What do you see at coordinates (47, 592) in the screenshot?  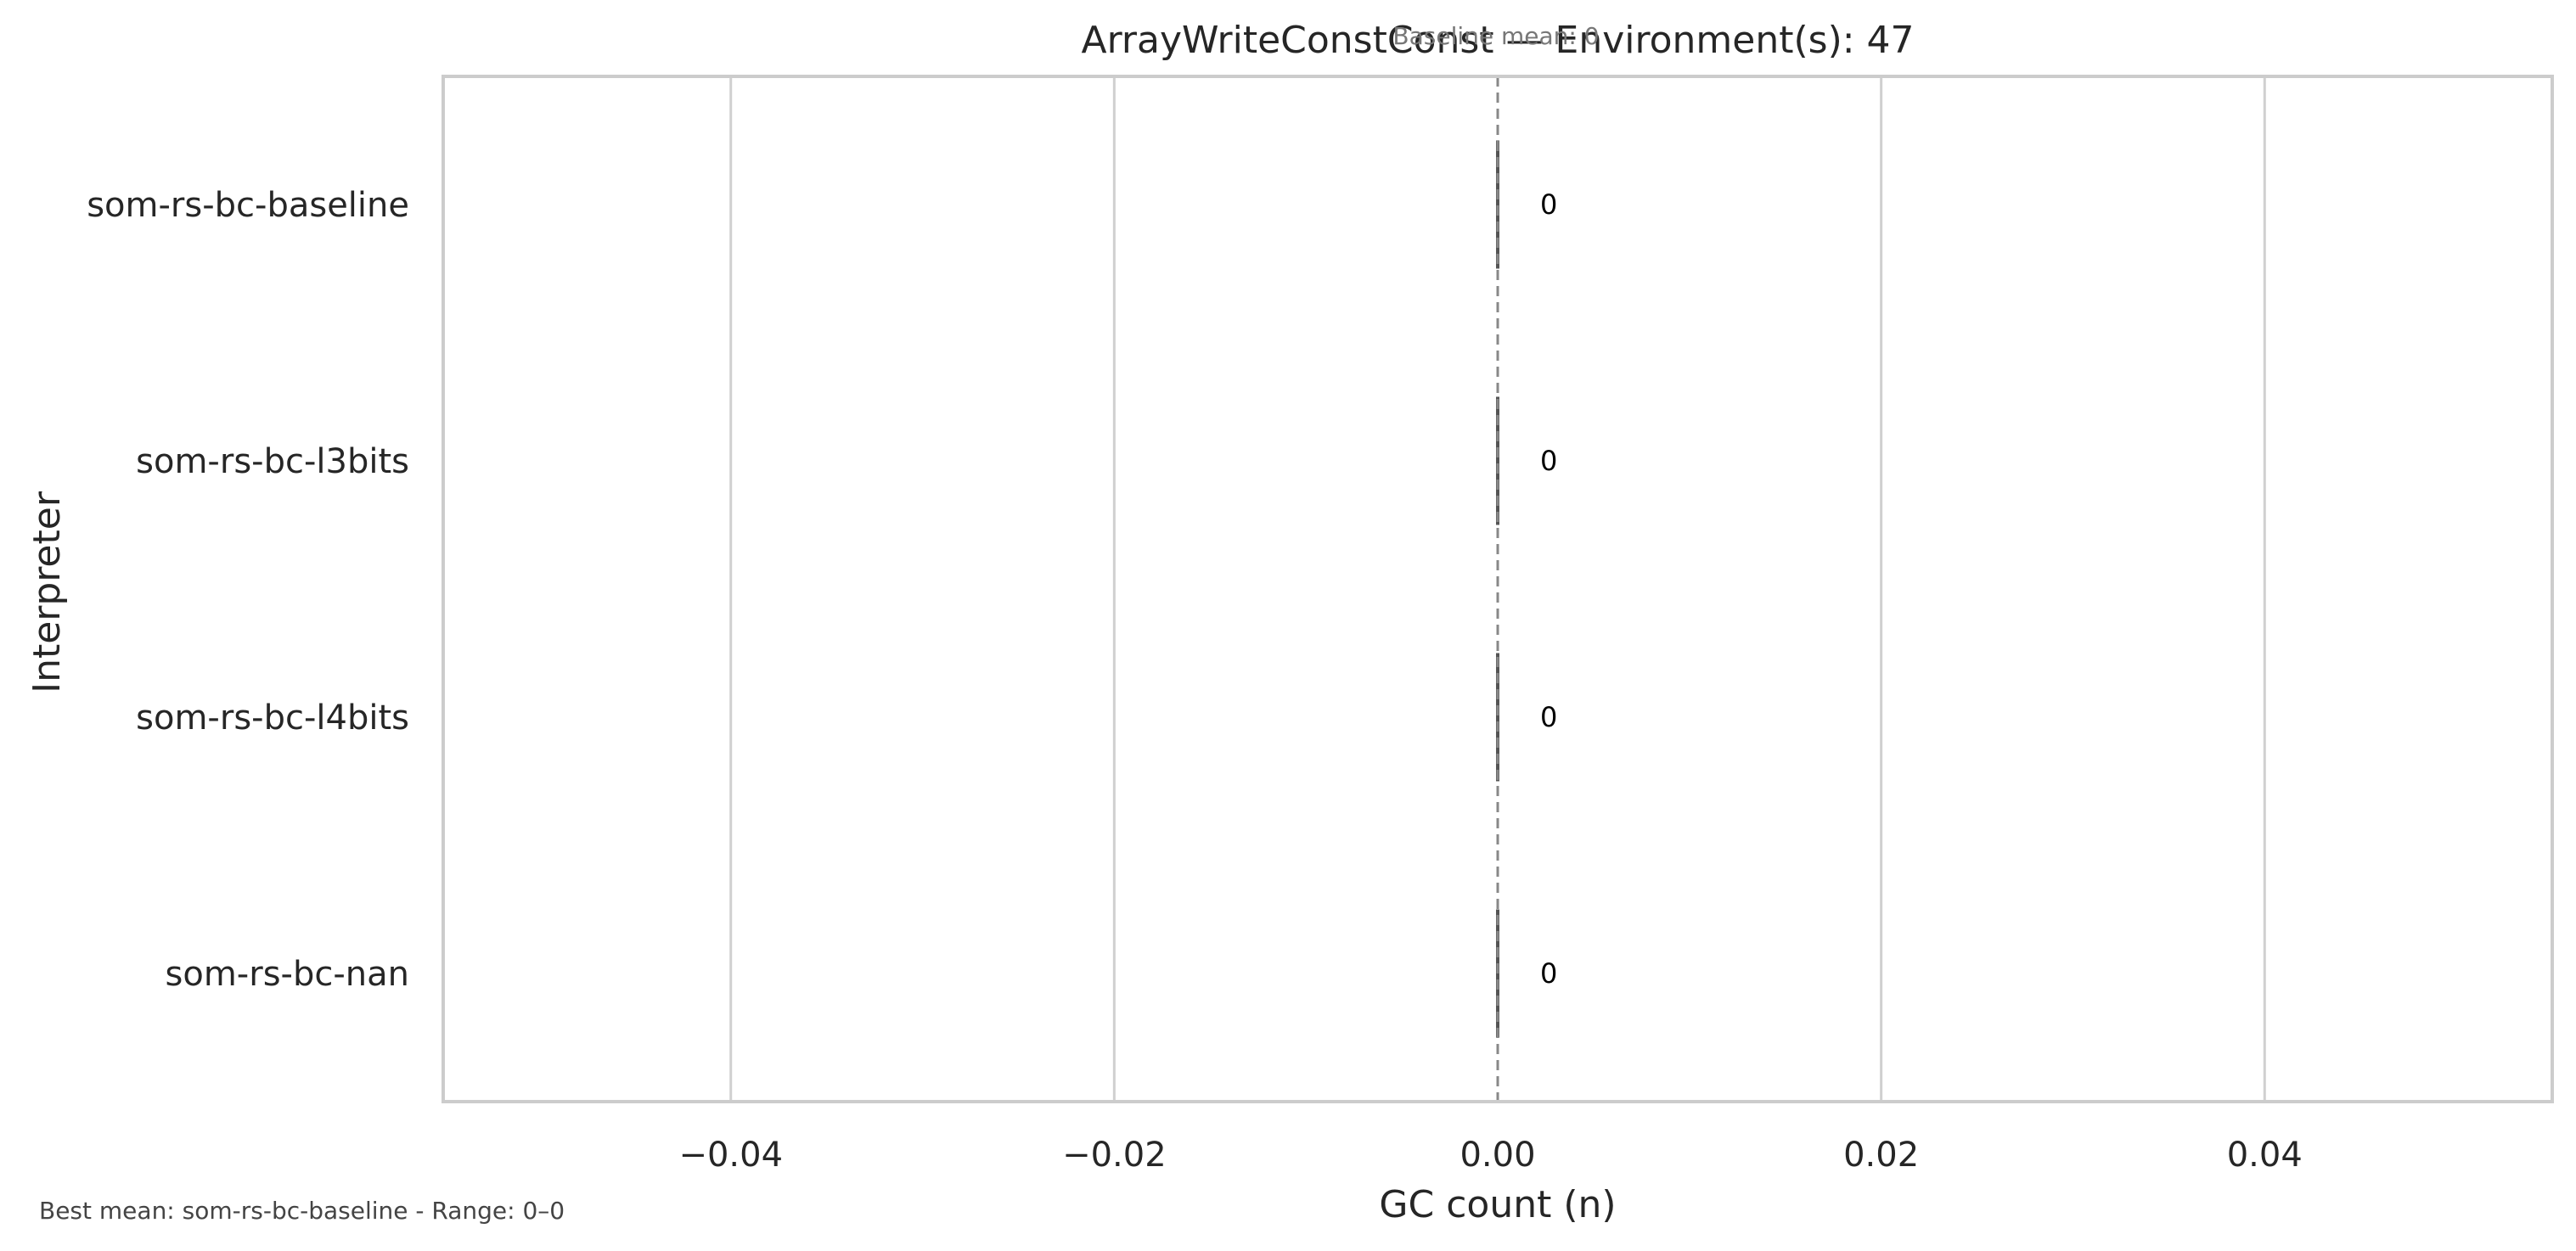 I see `y-axis-label: Interpreter` at bounding box center [47, 592].